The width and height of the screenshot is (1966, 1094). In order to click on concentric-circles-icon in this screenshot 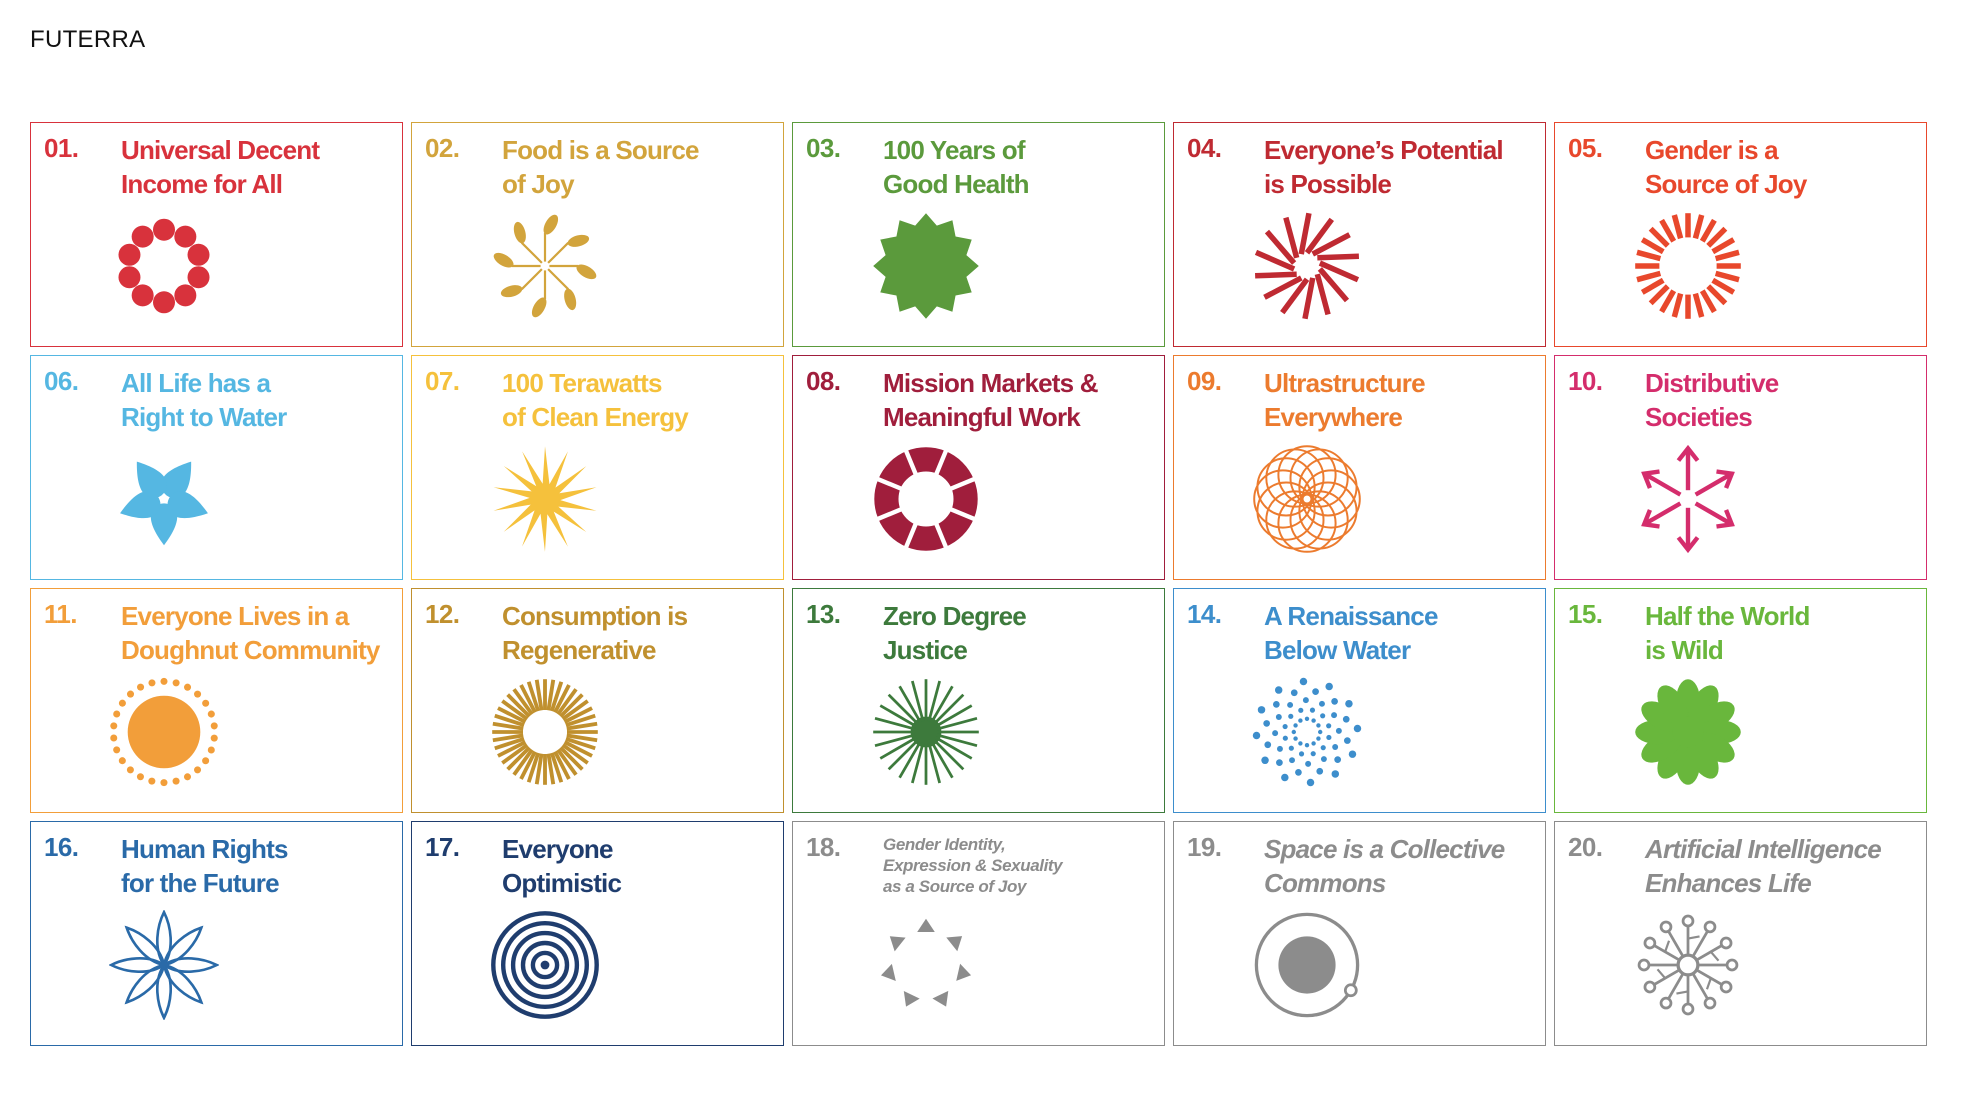, I will do `click(545, 965)`.